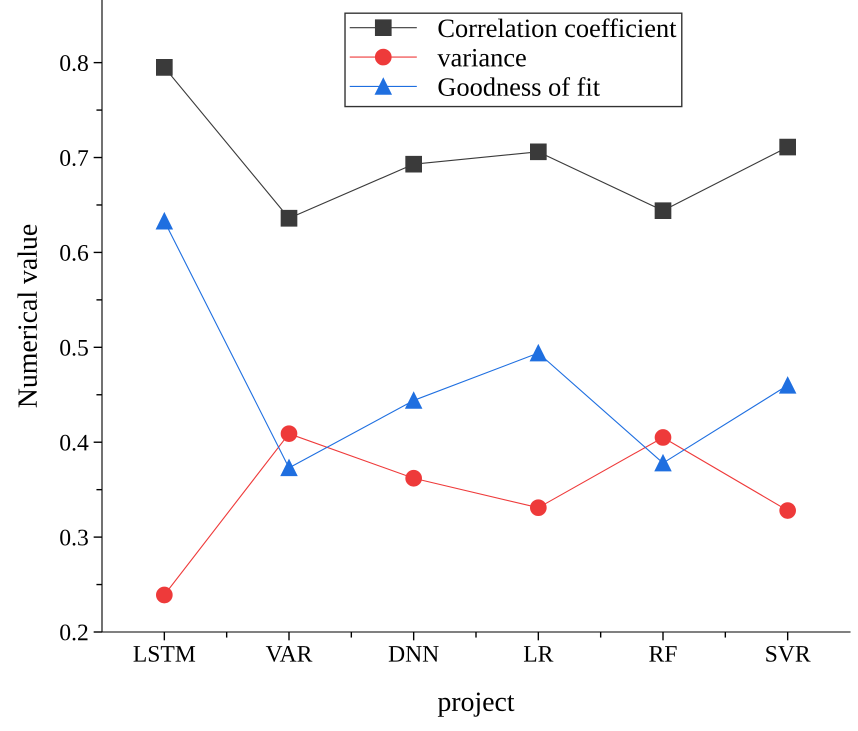  Describe the element at coordinates (539, 654) in the screenshot. I see `x-tick-label: LR` at that location.